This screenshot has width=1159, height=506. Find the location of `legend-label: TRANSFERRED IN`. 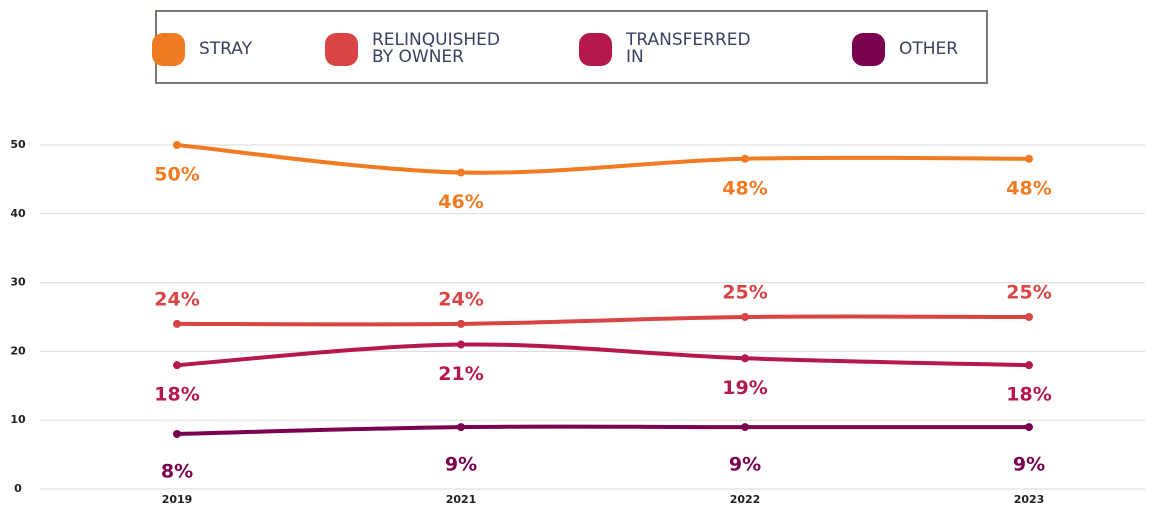

legend-label: TRANSFERRED IN is located at coordinates (688, 48).